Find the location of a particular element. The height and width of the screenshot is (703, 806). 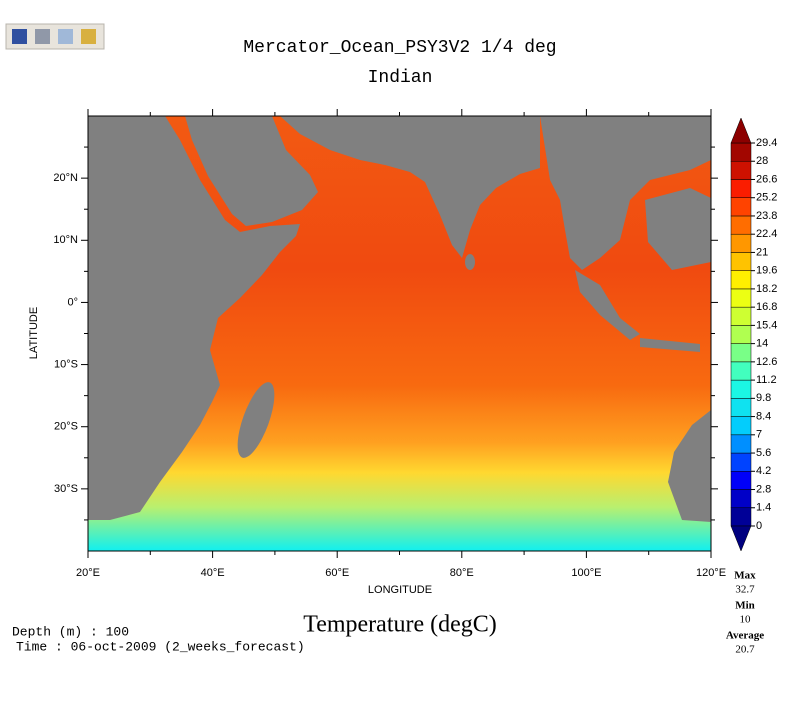

colorbar-over-arrow is located at coordinates (741, 130).